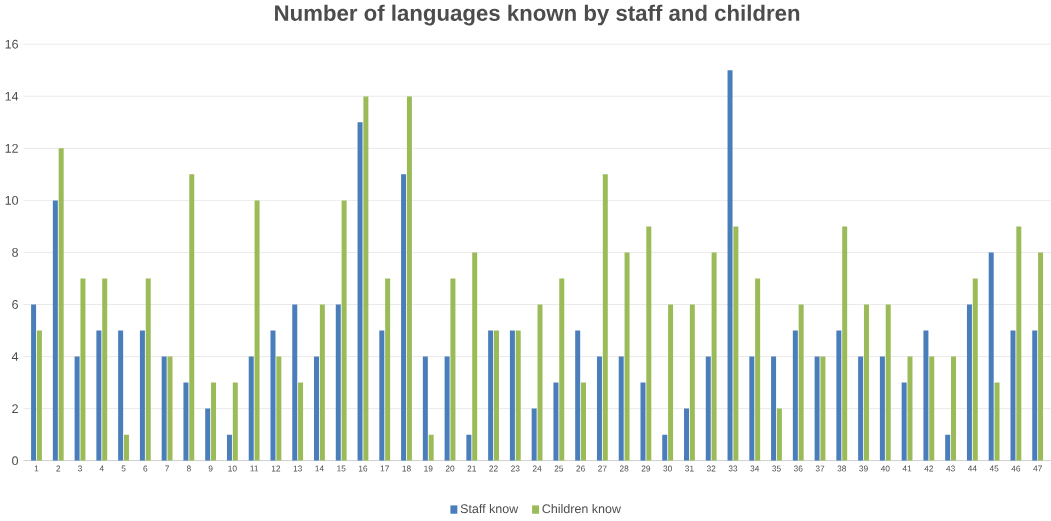 This screenshot has height=521, width=1051. I want to click on x-tick-label: 17, so click(384, 468).